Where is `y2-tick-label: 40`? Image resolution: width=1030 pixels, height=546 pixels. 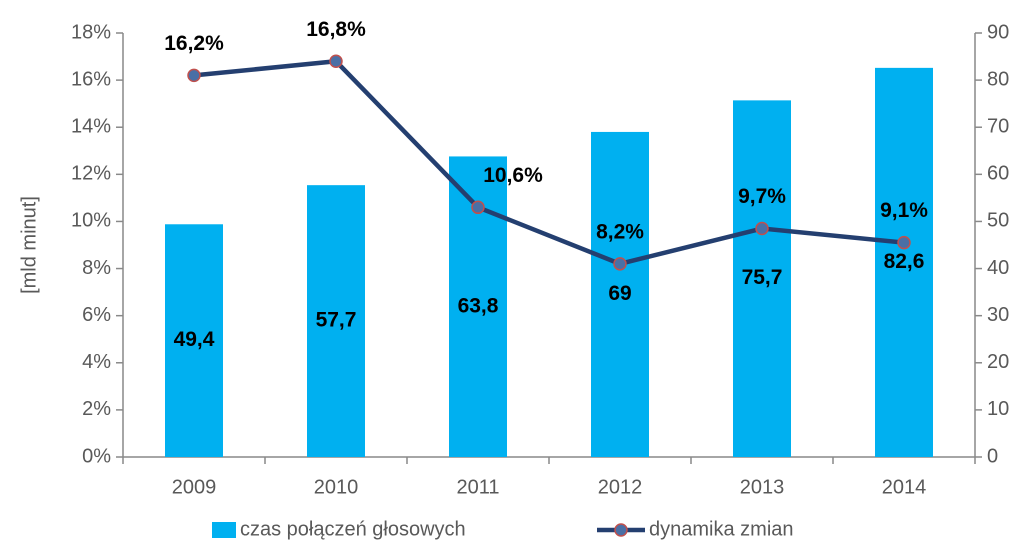 y2-tick-label: 40 is located at coordinates (998, 268).